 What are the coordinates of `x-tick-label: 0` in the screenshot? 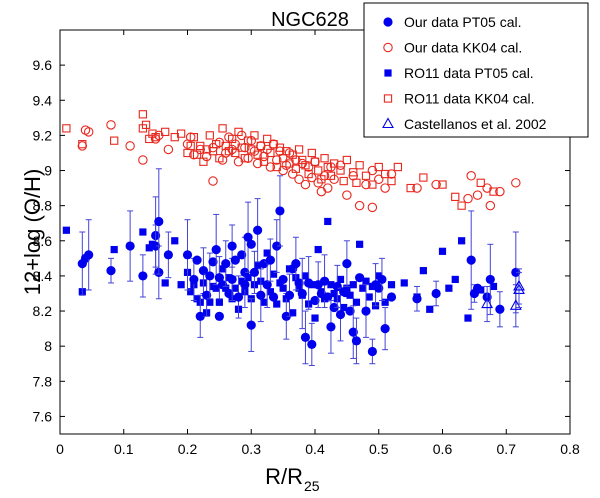 It's located at (60, 449).